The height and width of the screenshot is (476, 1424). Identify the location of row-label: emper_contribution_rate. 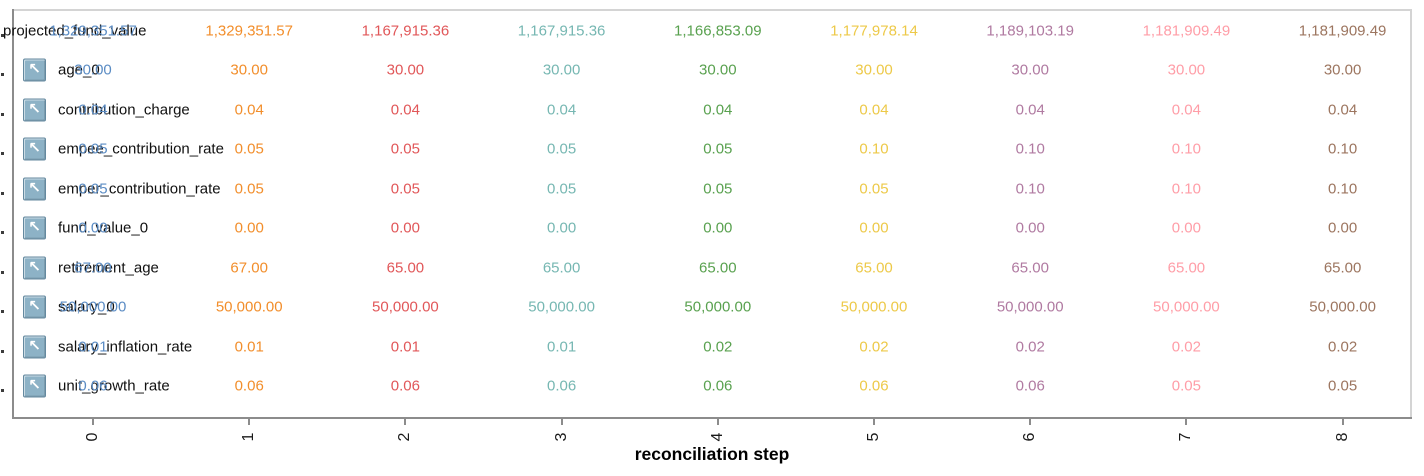
(139, 189).